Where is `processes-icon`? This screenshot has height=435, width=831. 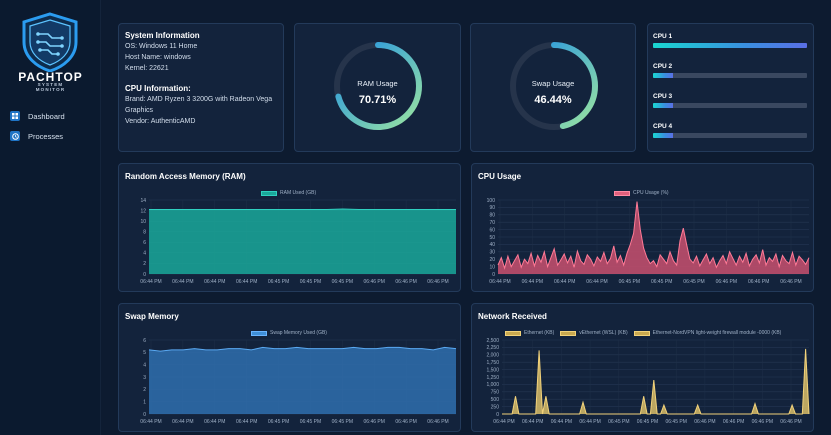 processes-icon is located at coordinates (15, 136).